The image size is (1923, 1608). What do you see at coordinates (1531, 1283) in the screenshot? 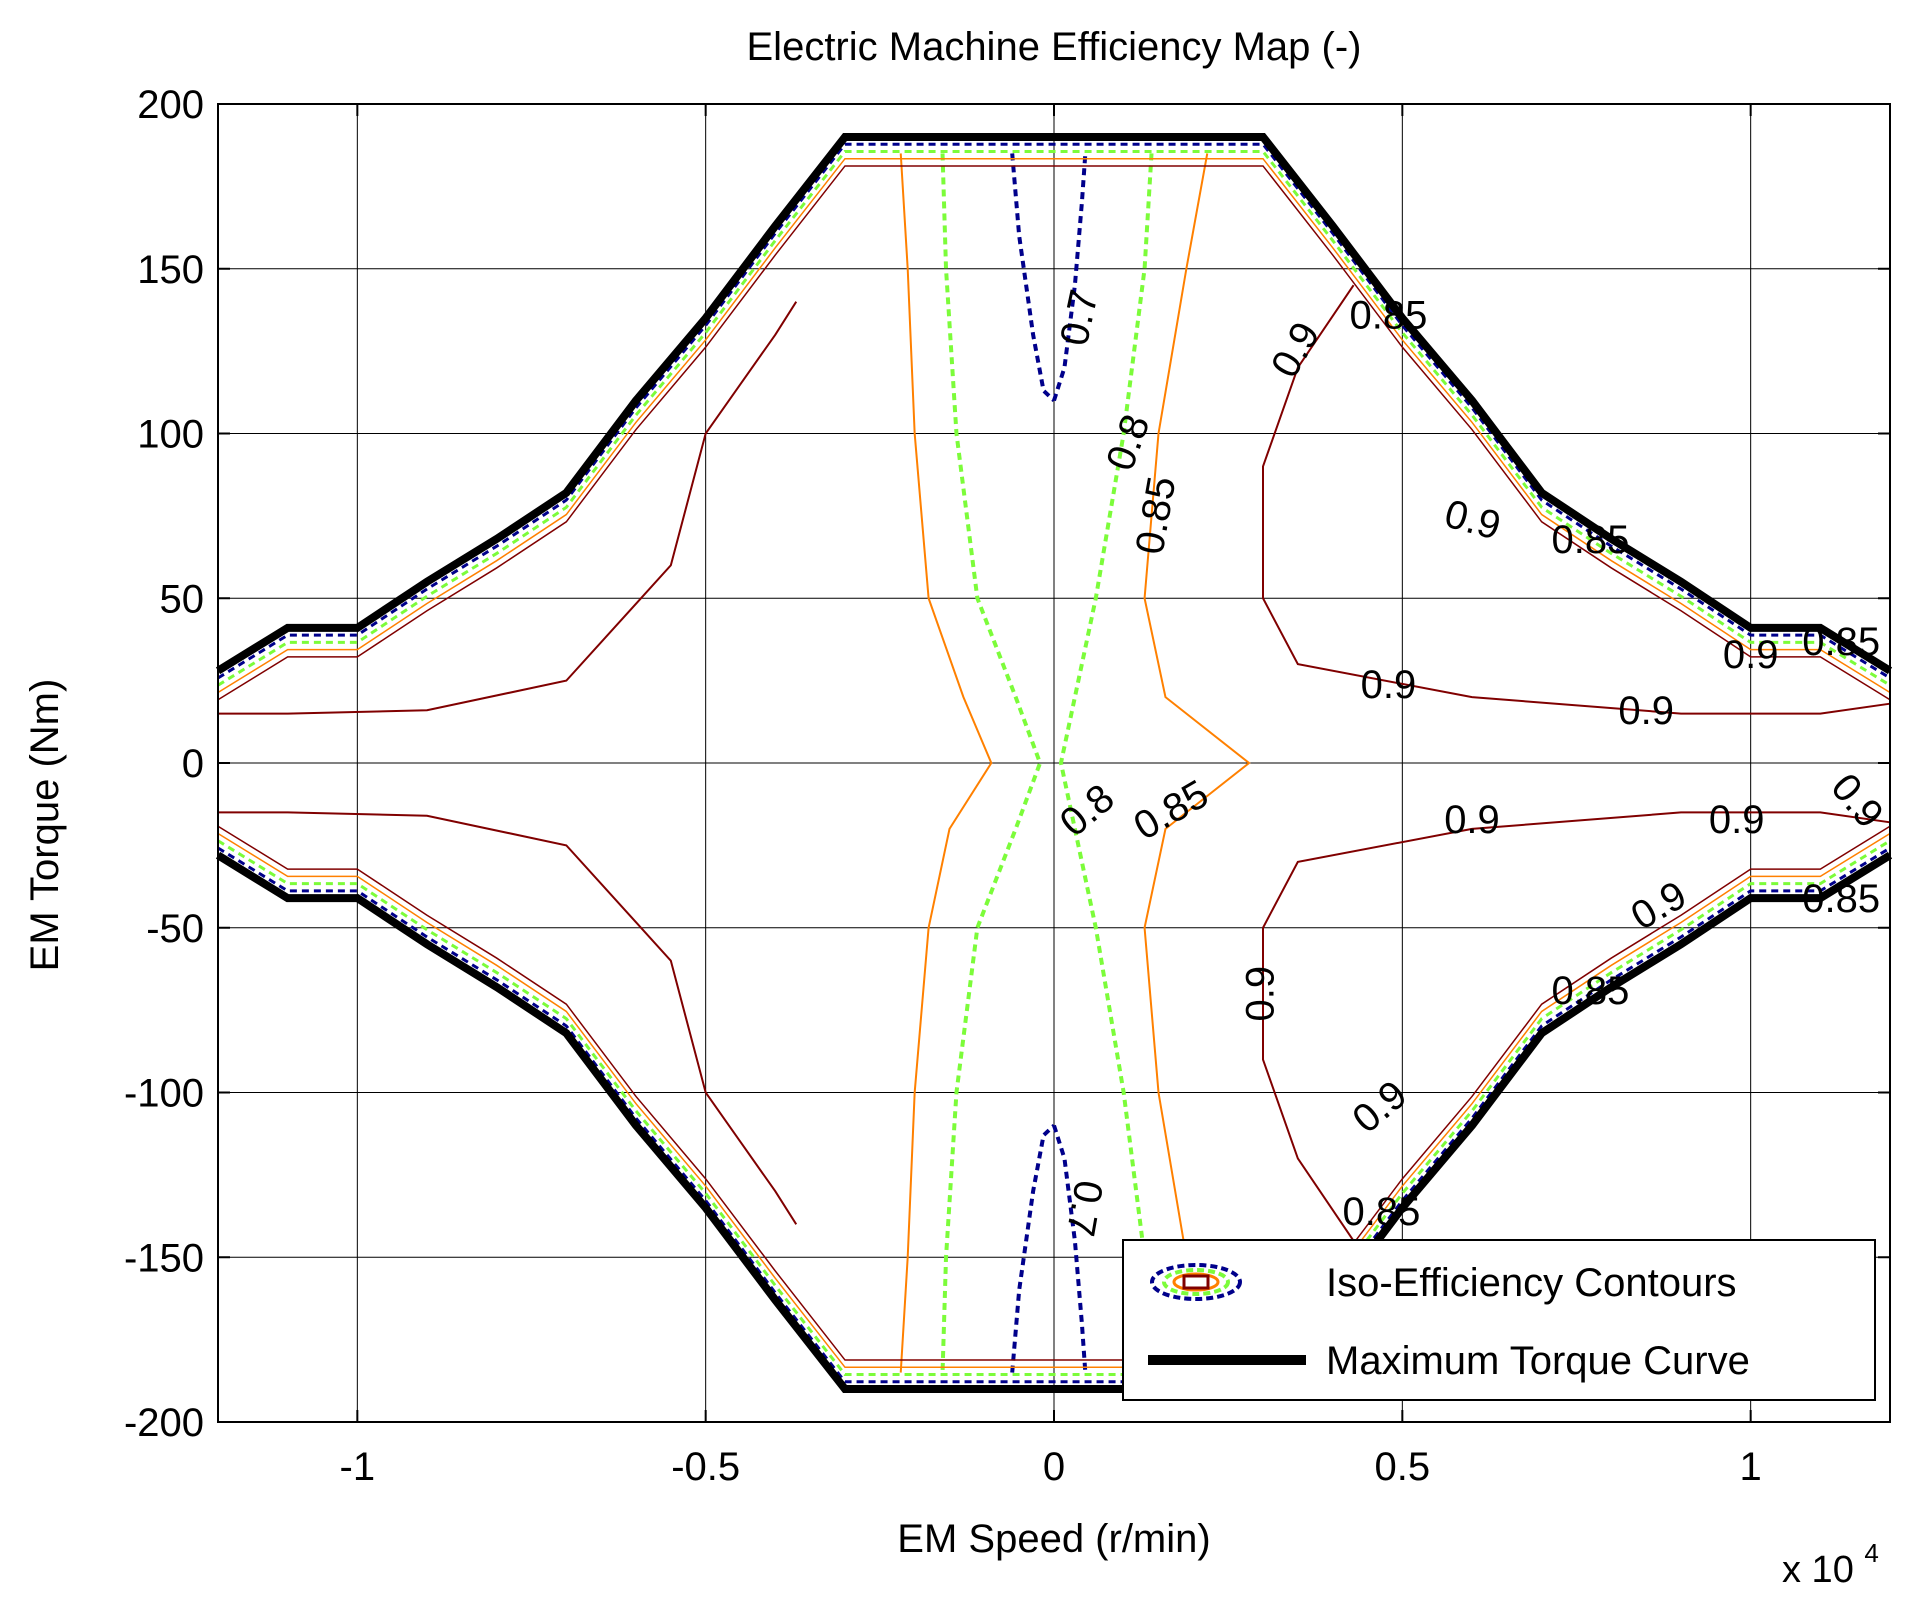
I see `legend-label-contours: Iso-Efficiency Contours` at bounding box center [1531, 1283].